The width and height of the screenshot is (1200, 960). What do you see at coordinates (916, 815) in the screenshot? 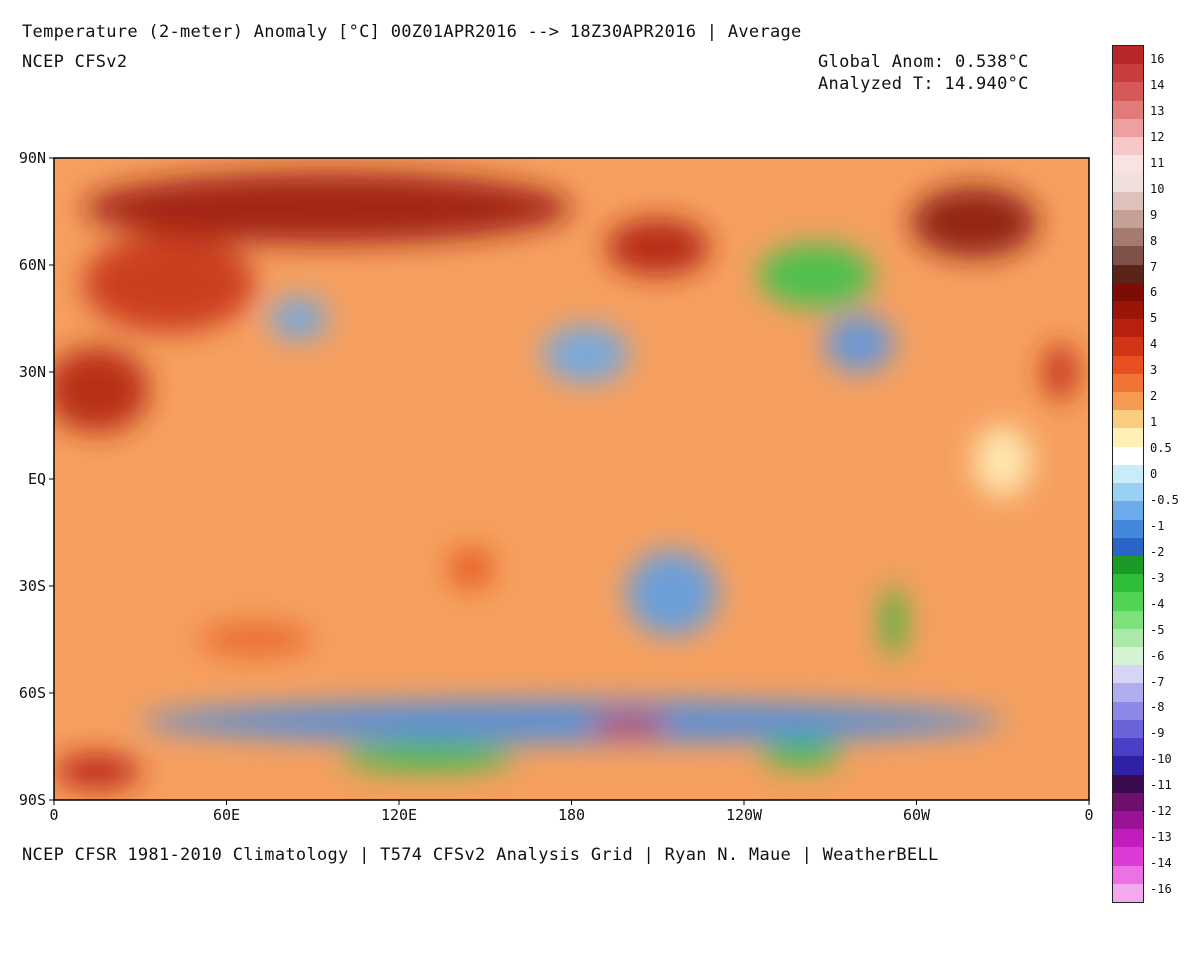
I see `lon-label: 60W` at bounding box center [916, 815].